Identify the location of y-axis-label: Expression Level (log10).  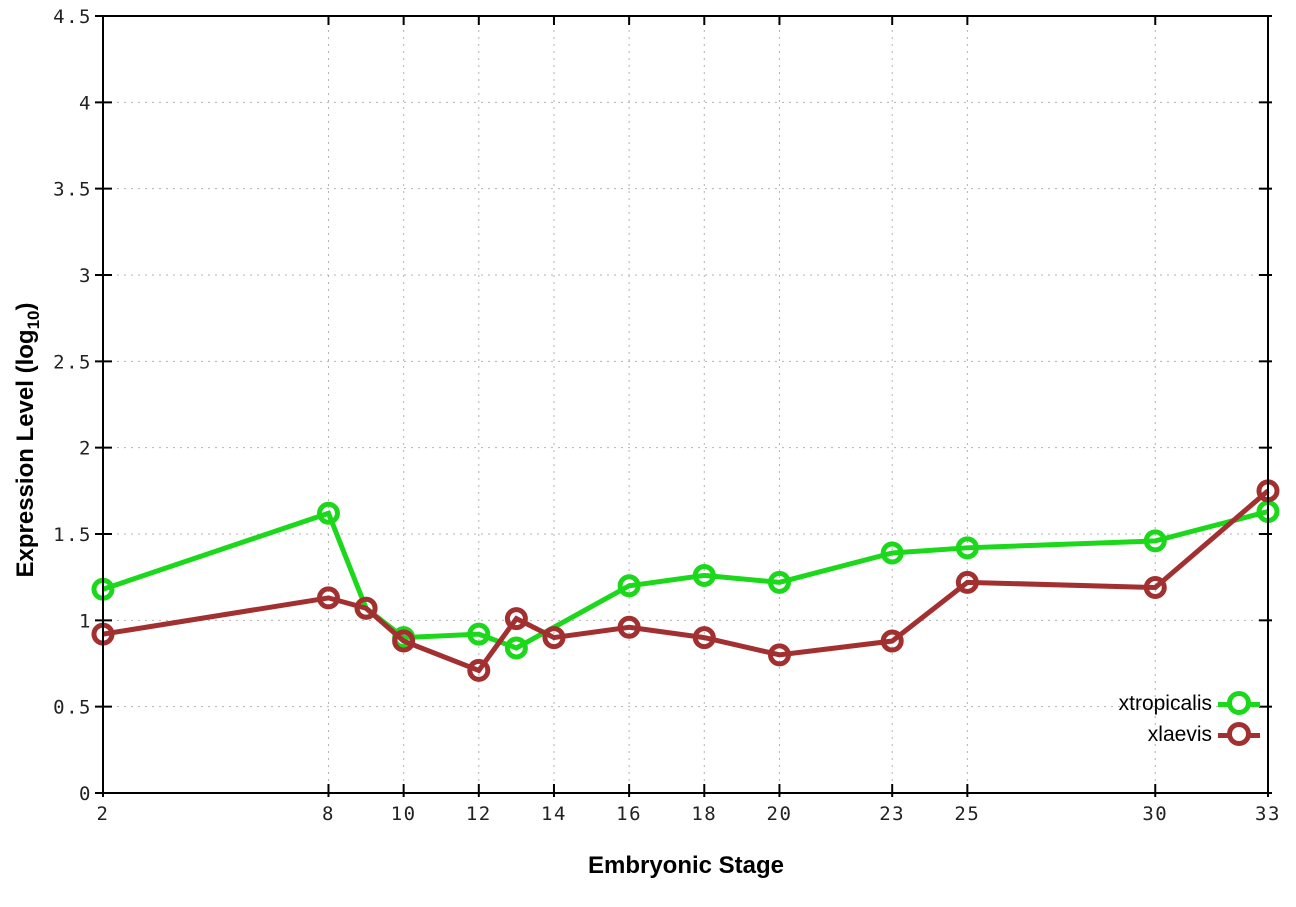
(26, 440).